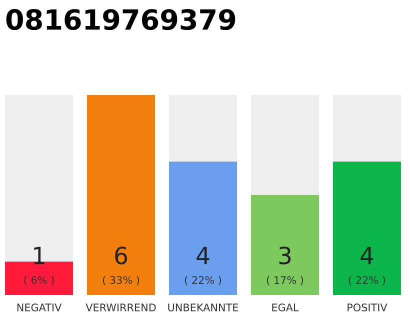  Describe the element at coordinates (39, 266) in the screenshot. I see `data-label: 1 ( 6% )` at that location.